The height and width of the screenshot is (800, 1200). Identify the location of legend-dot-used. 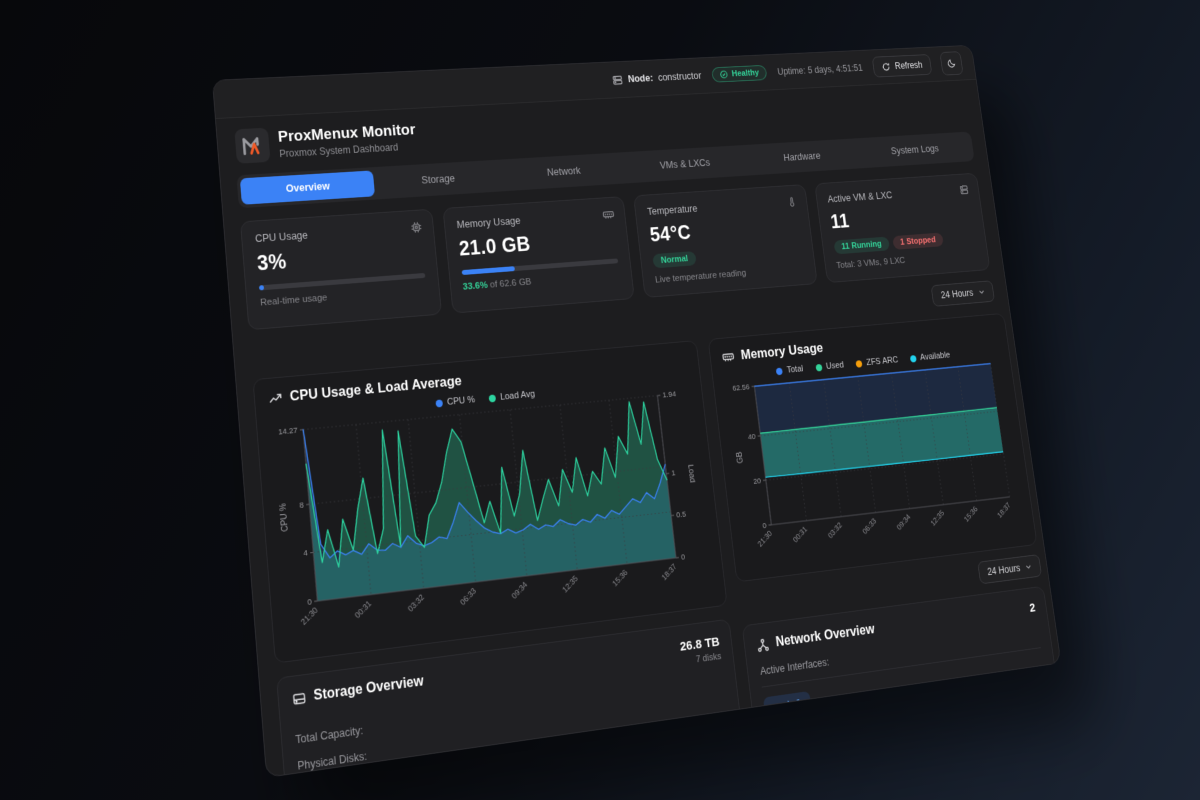
(819, 367).